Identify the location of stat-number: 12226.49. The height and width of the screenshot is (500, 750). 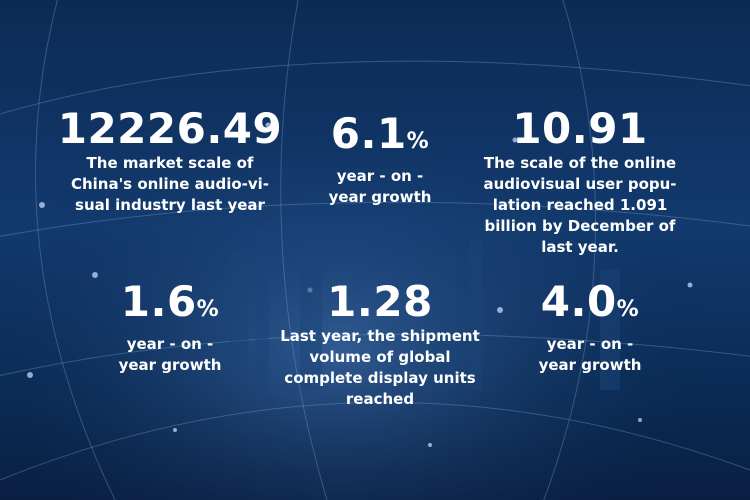
(170, 129).